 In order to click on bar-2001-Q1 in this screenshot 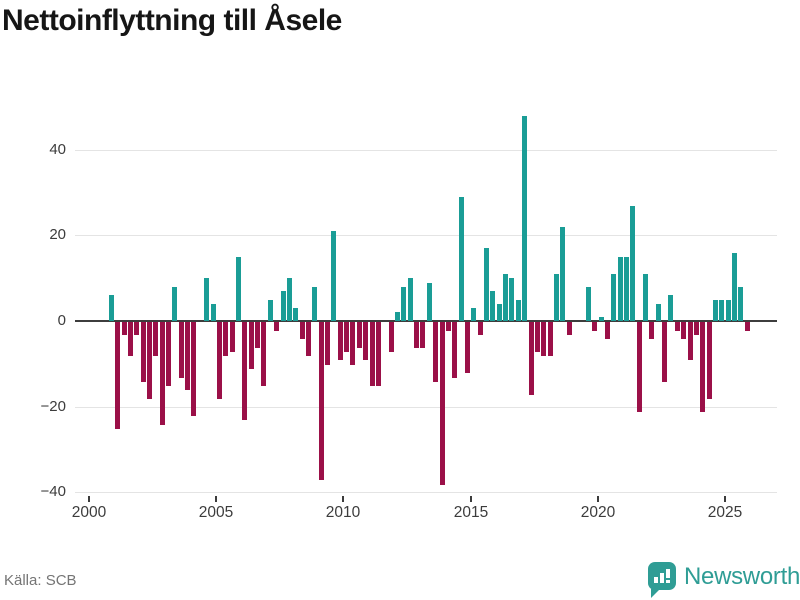, I will do `click(117, 375)`.